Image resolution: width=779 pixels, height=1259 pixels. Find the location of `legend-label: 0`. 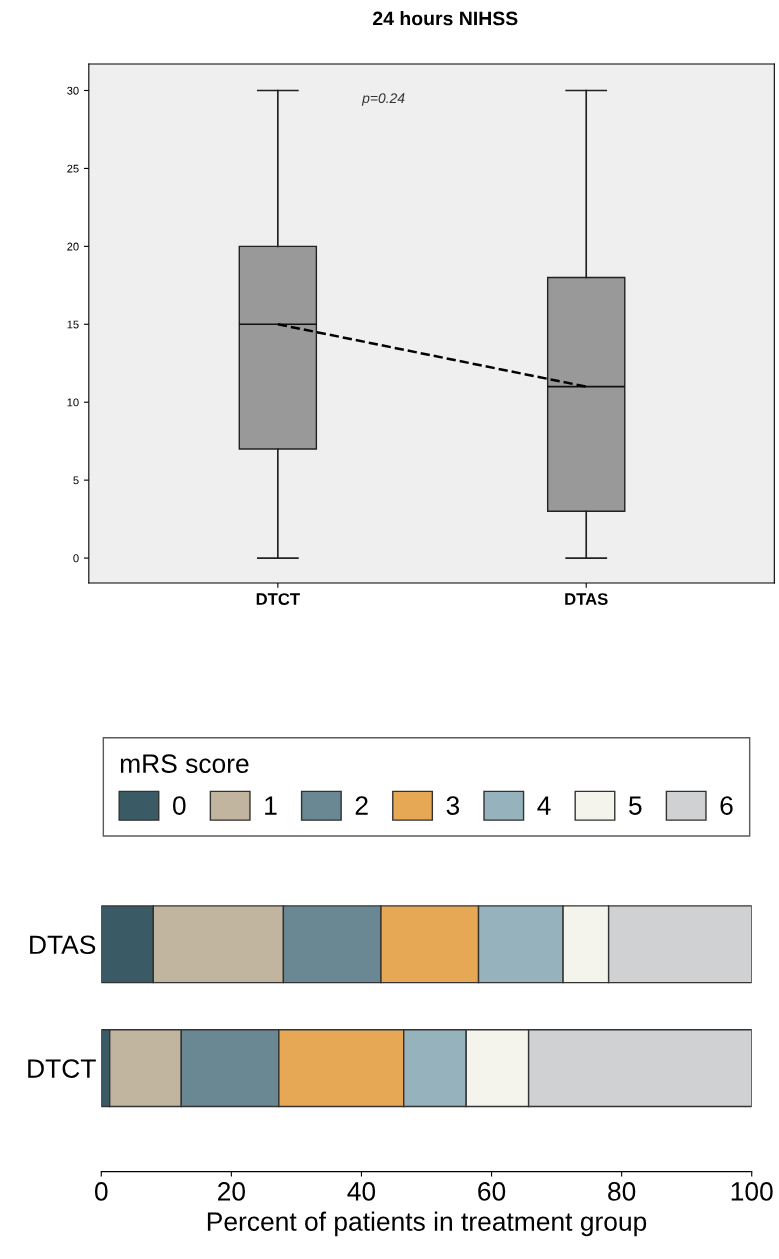

legend-label: 0 is located at coordinates (179, 805).